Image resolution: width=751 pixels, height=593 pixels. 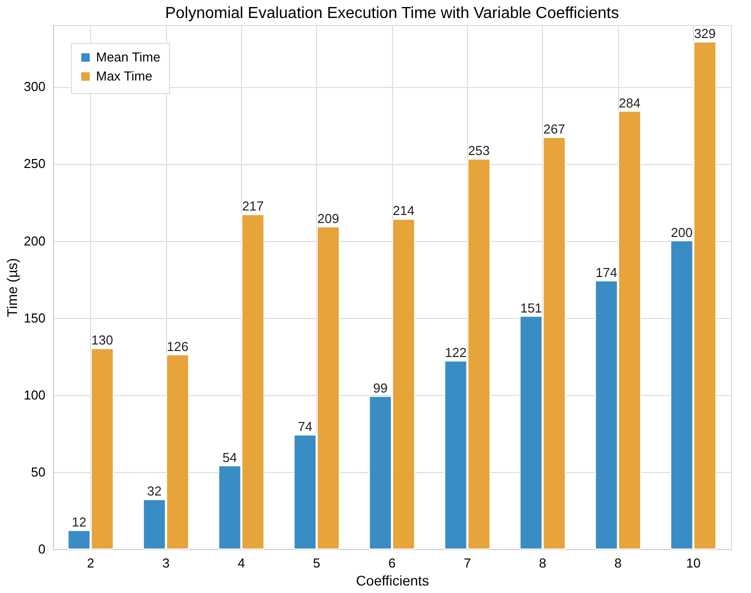 I want to click on y-tick-label: 50, so click(x=38, y=472).